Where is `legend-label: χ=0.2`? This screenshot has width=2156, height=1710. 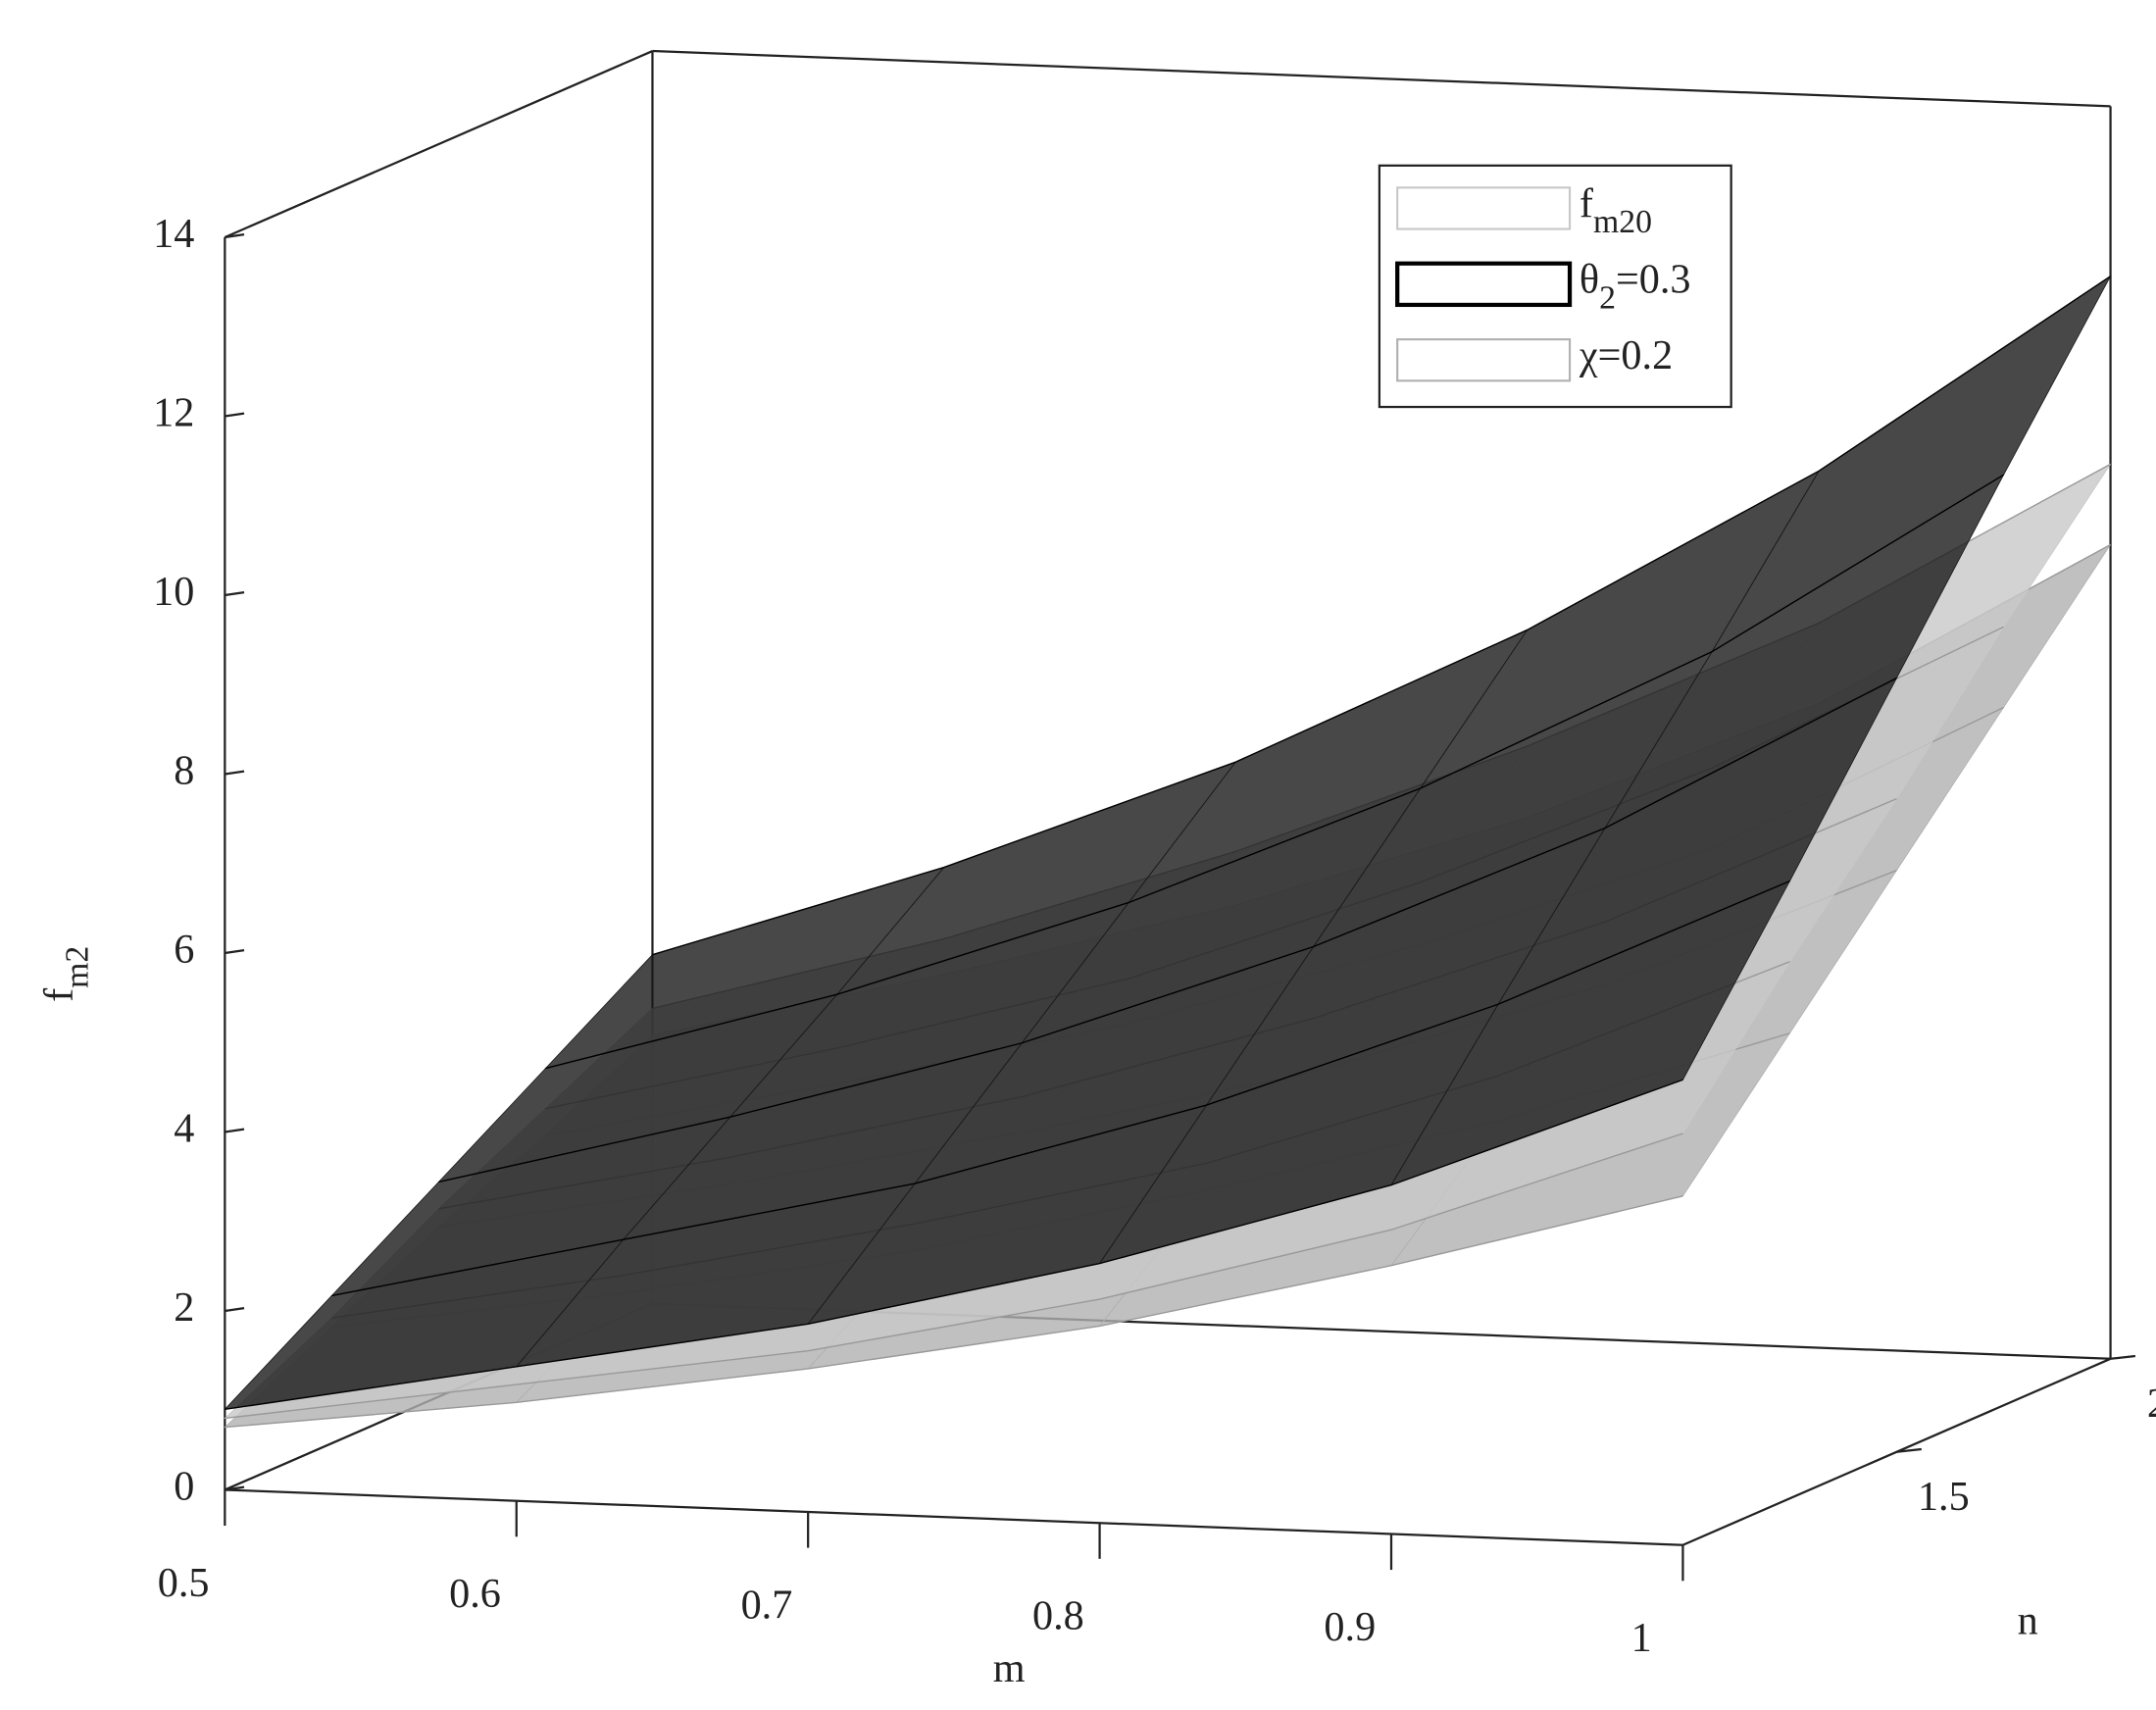 legend-label: χ=0.2 is located at coordinates (1626, 354).